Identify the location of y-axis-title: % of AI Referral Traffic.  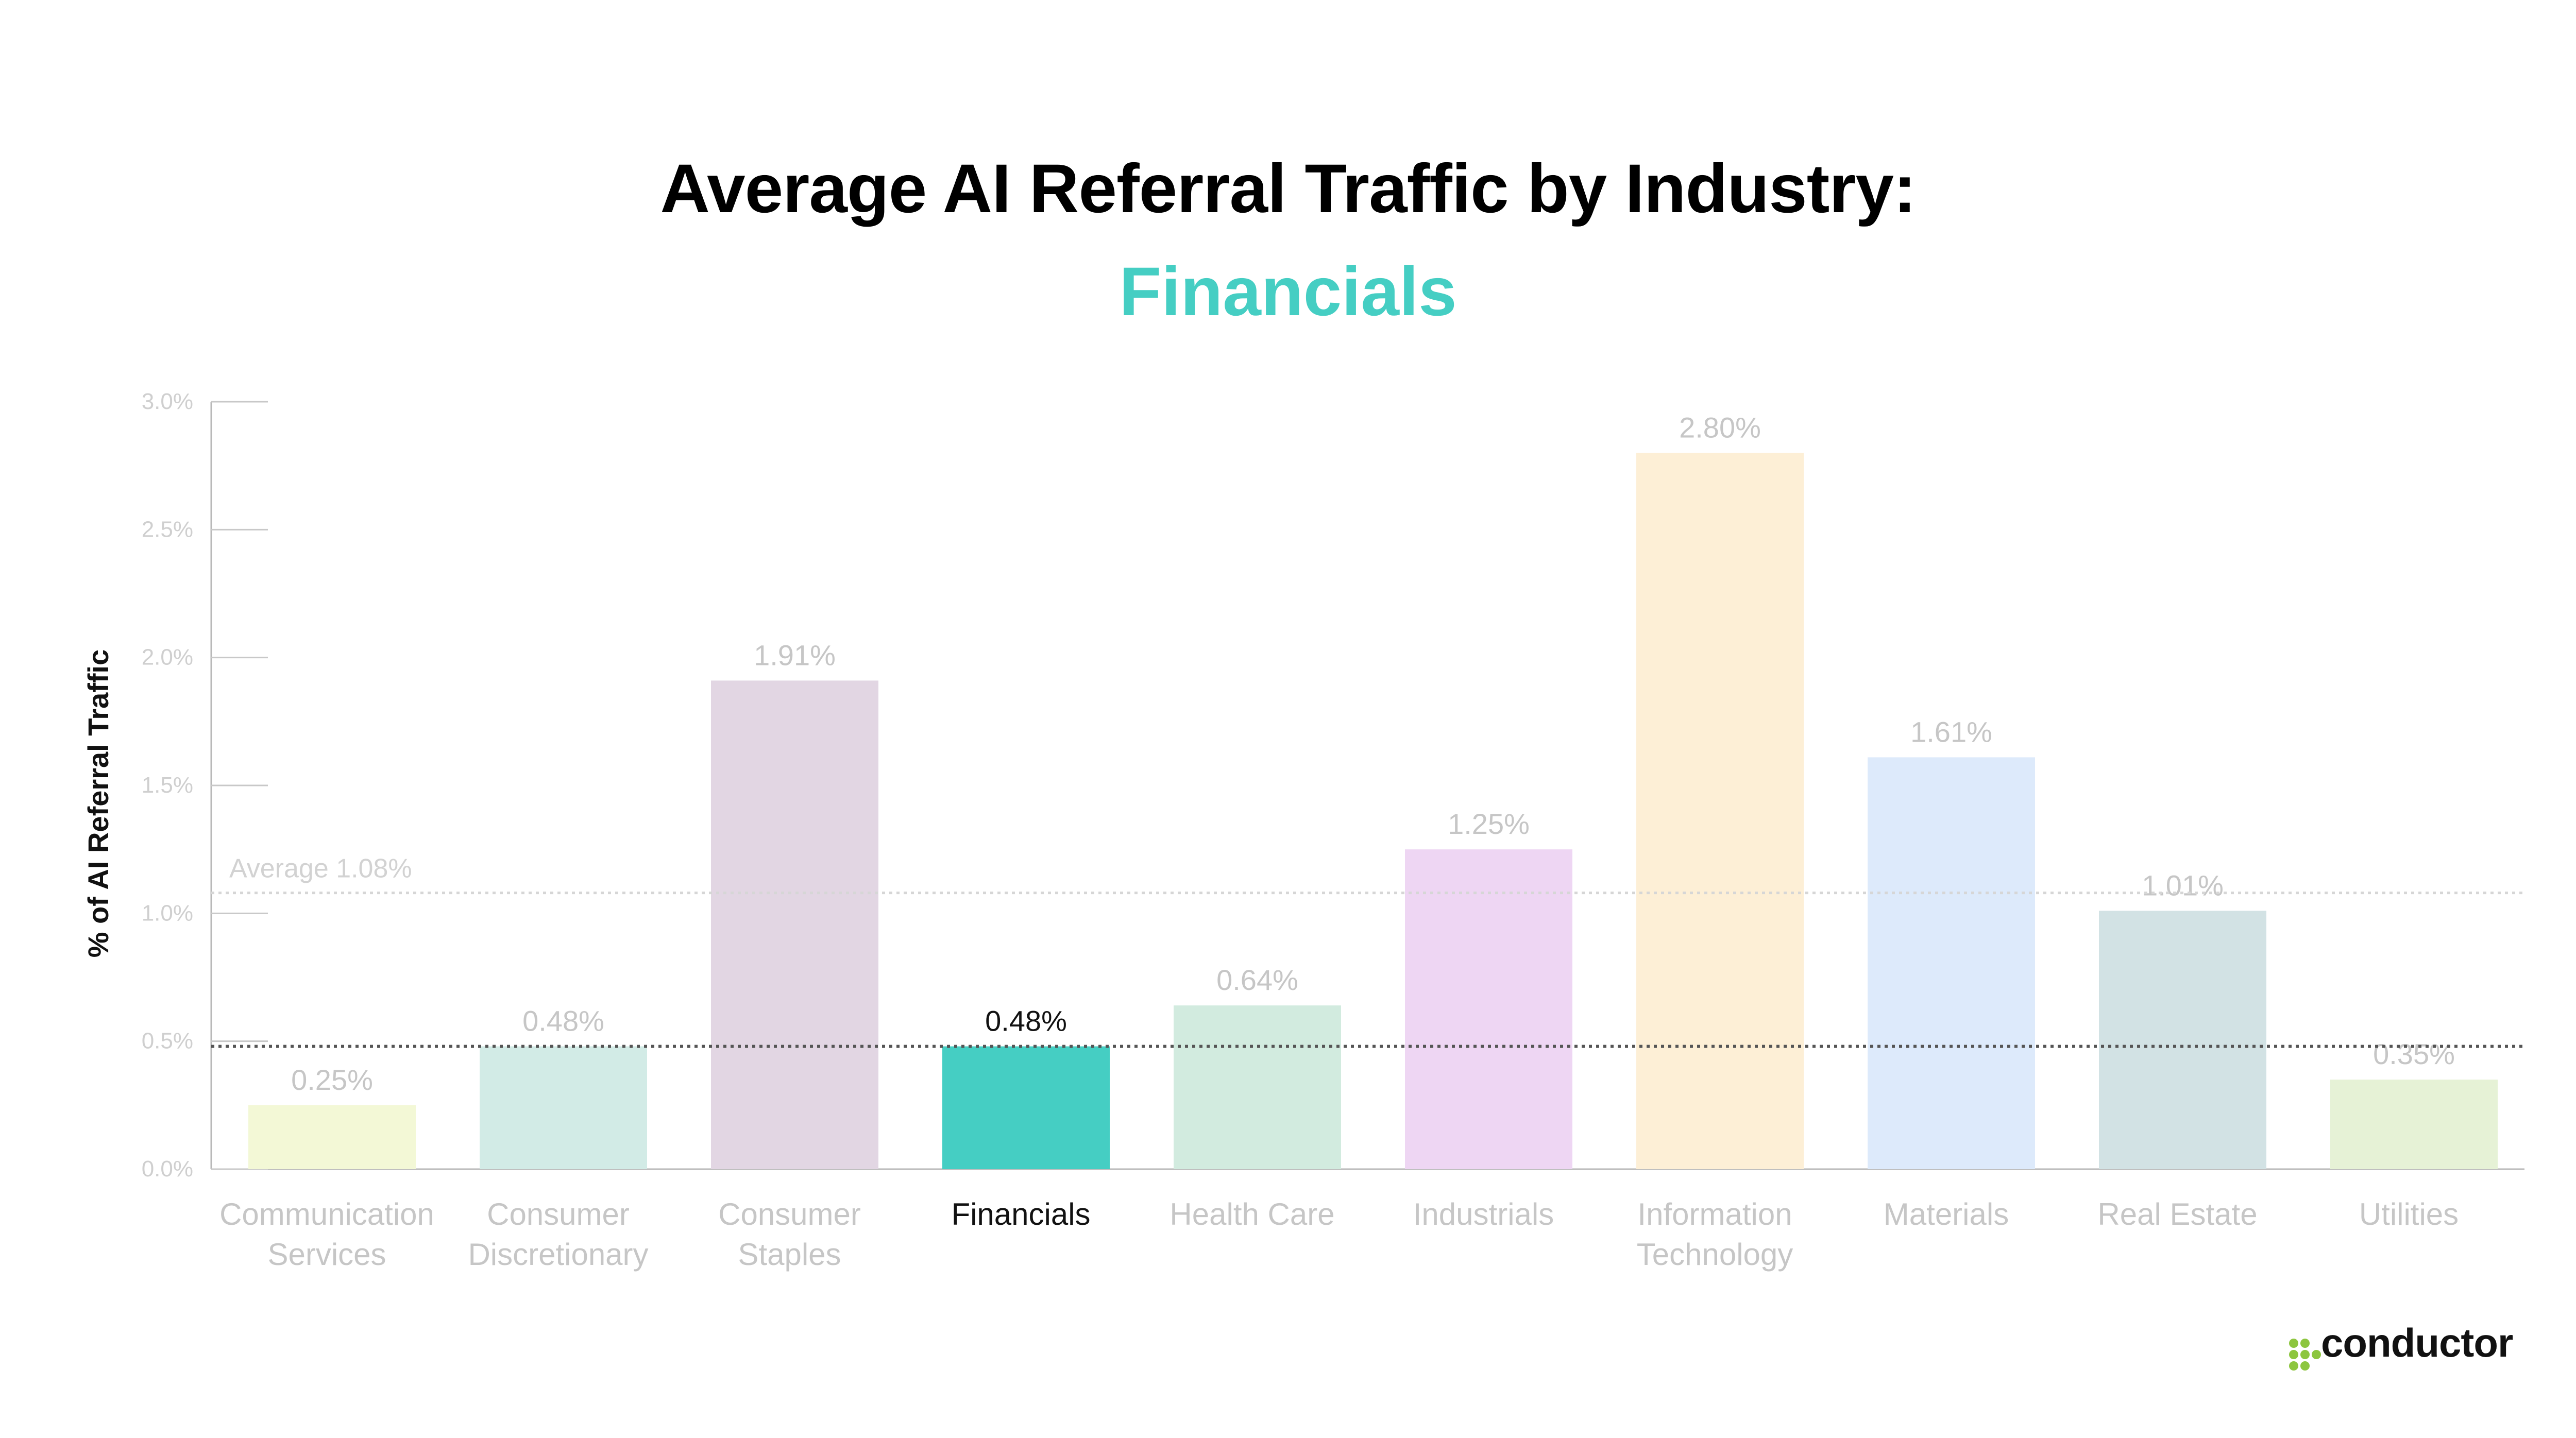
(98, 804).